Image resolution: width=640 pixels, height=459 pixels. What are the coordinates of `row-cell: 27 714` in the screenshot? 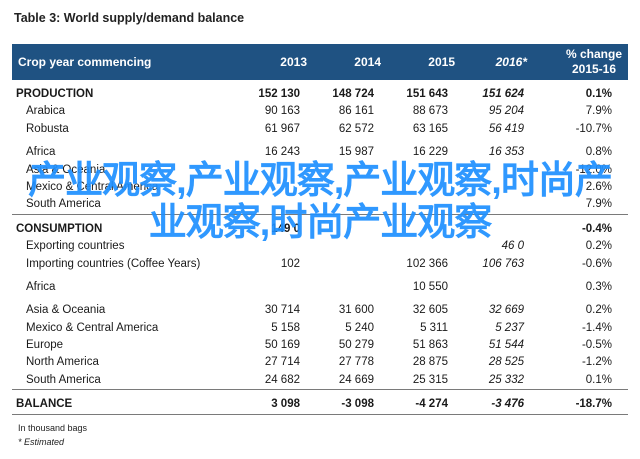 It's located at (282, 362).